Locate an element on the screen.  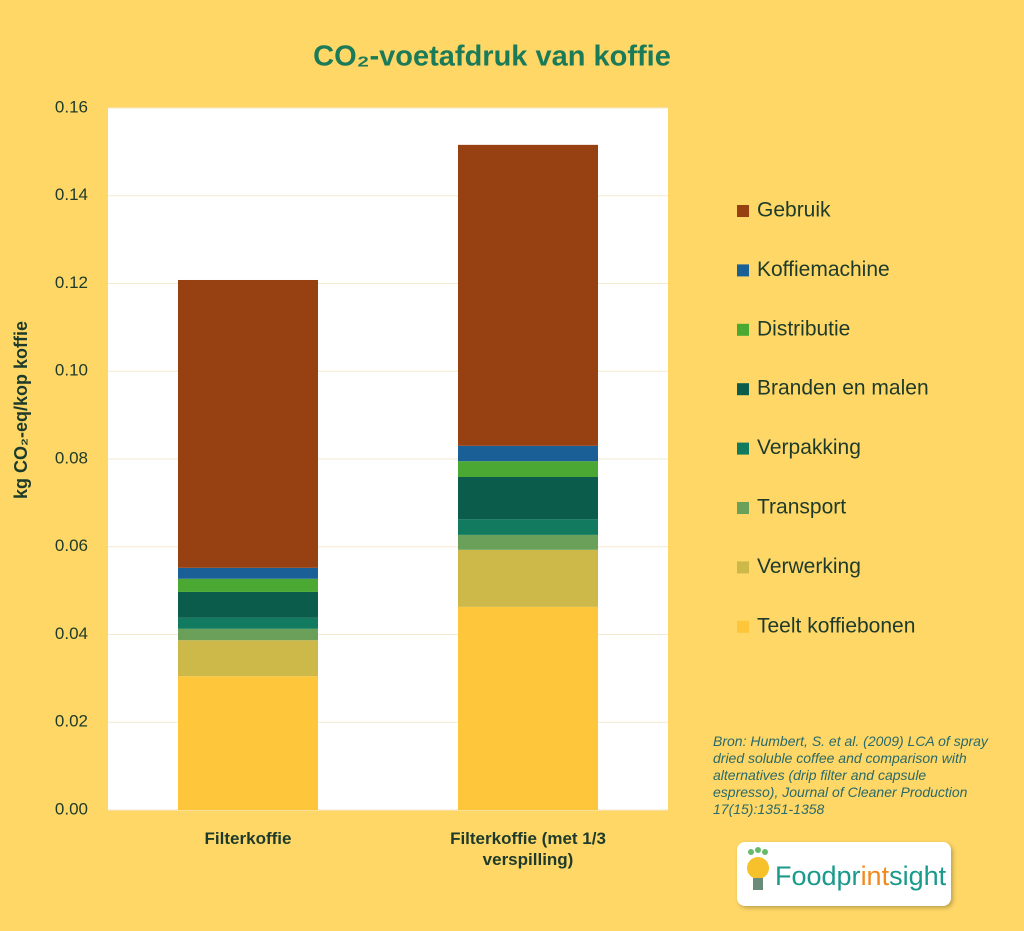
legend-label: Gebruik is located at coordinates (794, 210).